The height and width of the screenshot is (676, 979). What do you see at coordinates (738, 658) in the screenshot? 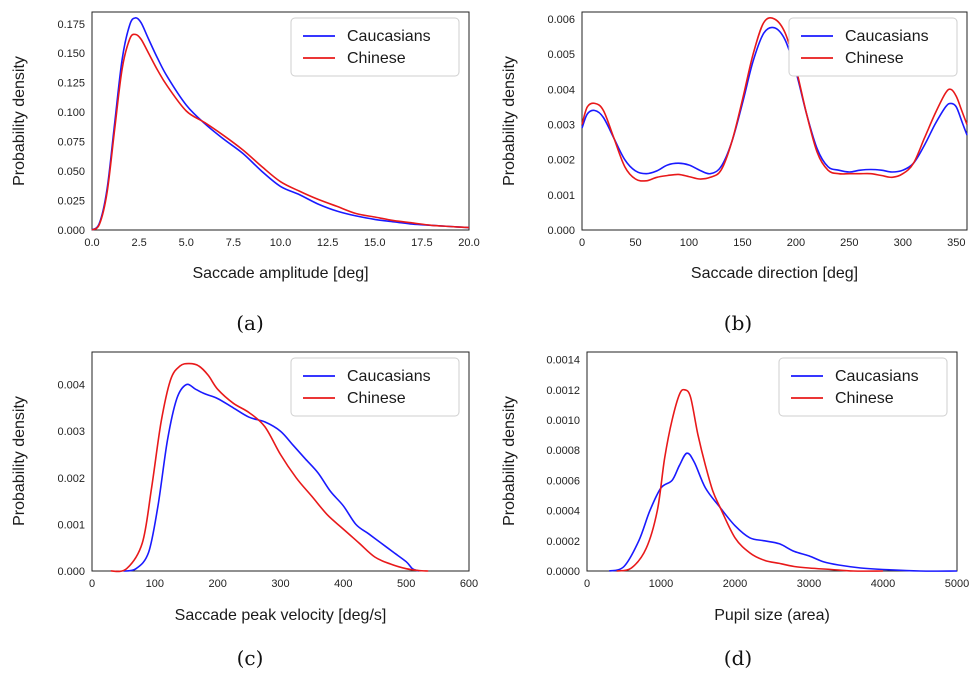
I see `panel-caption: (d)` at bounding box center [738, 658].